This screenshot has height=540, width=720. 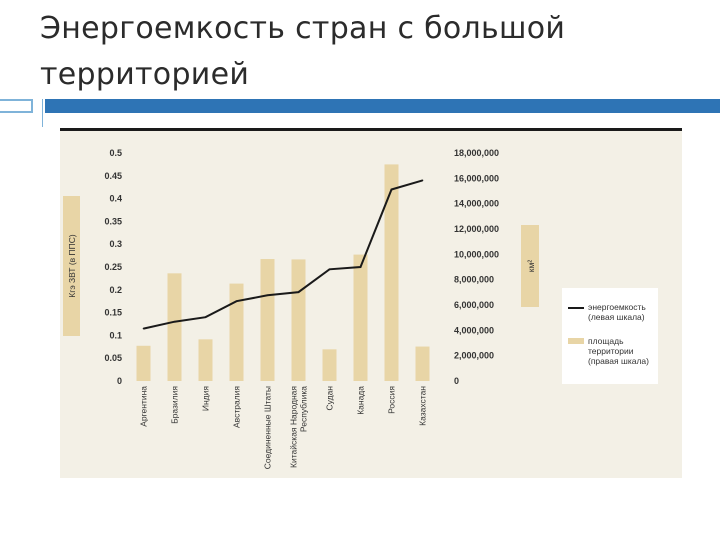 What do you see at coordinates (423, 406) in the screenshot?
I see `category-label: Казахстан` at bounding box center [423, 406].